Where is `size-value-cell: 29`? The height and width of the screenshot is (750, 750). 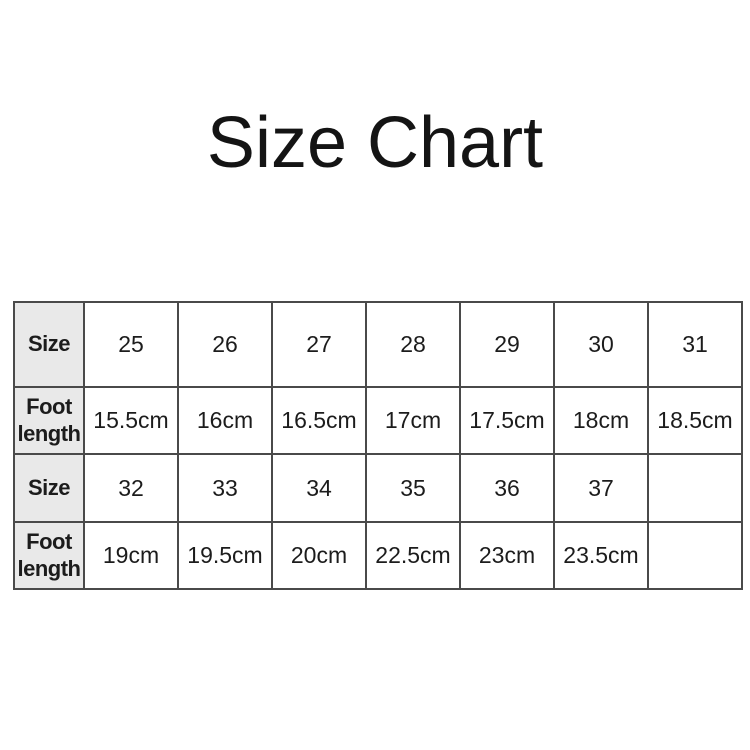
size-value-cell: 29 is located at coordinates (507, 344).